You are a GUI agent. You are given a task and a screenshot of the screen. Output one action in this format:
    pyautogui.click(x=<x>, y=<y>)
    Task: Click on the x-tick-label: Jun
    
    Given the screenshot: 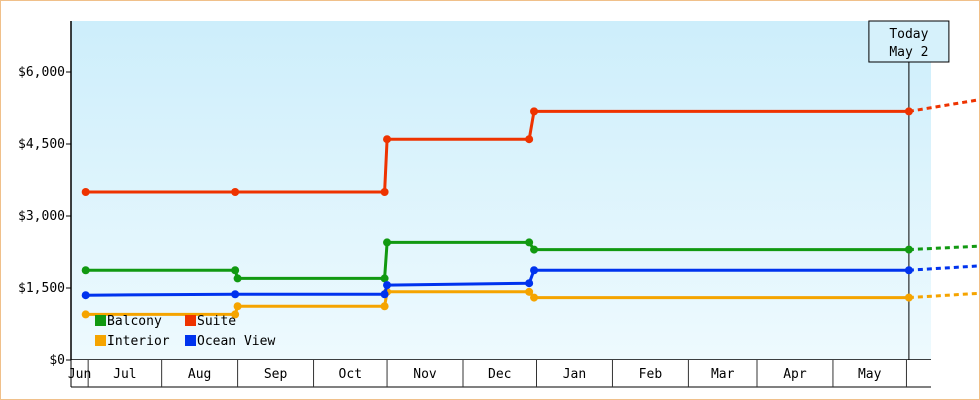 What is the action you would take?
    pyautogui.click(x=79, y=374)
    